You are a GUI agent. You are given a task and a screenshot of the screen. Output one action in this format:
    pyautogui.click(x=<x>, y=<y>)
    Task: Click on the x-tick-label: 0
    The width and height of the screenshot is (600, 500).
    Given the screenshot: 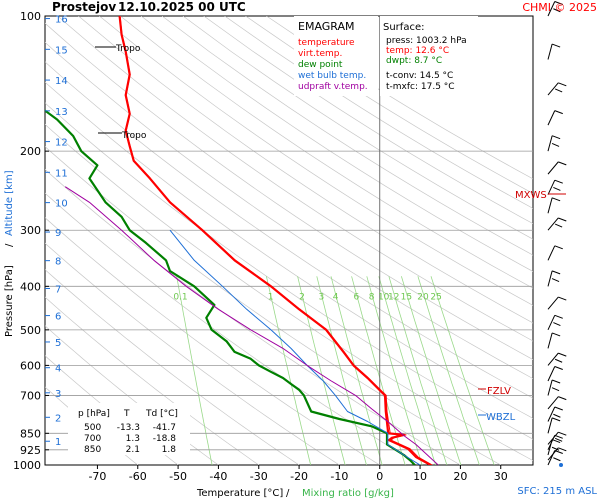 What is the action you would take?
    pyautogui.click(x=379, y=476)
    